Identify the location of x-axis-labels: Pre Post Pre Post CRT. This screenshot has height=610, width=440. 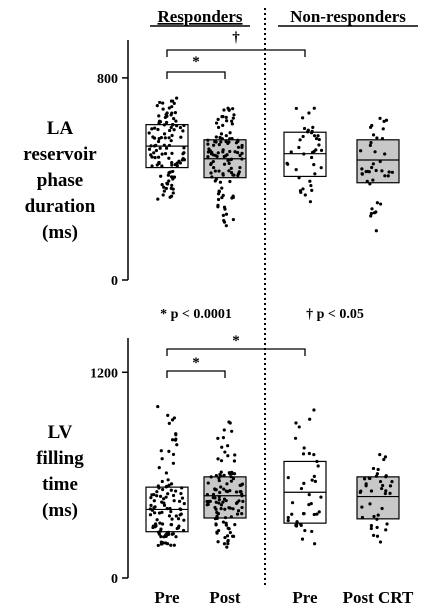
(284, 597).